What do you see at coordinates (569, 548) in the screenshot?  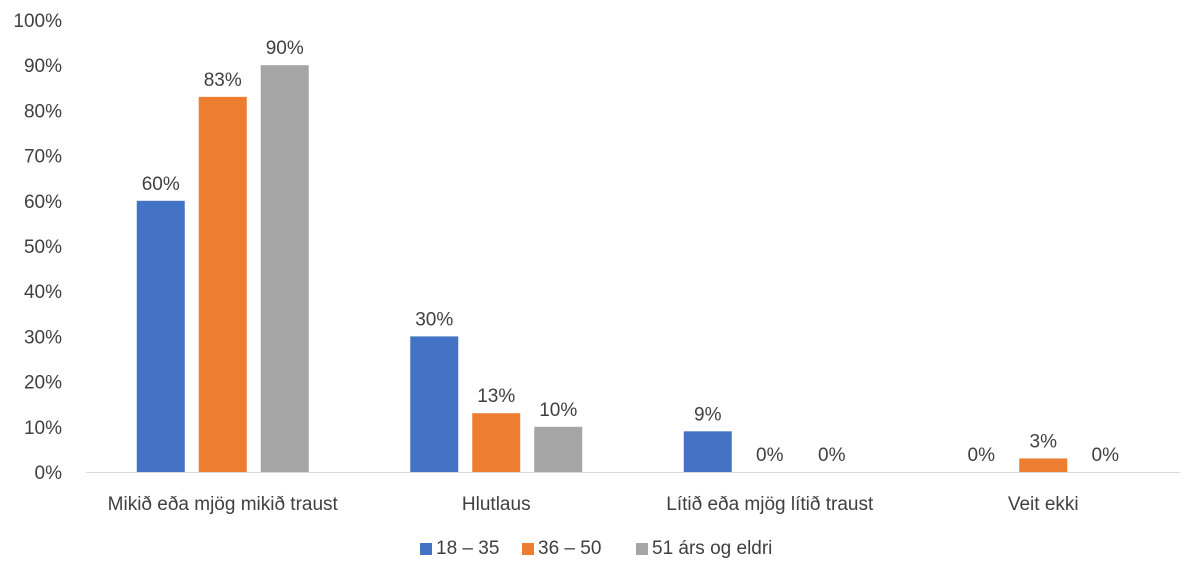 I see `legend-label: 36 – 50` at bounding box center [569, 548].